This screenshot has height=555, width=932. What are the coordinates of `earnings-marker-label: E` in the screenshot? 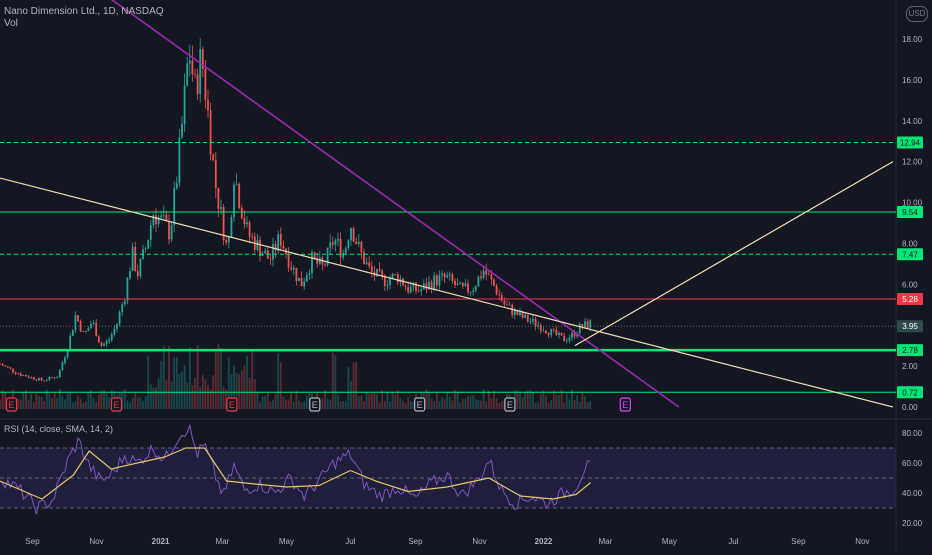 It's located at (420, 405).